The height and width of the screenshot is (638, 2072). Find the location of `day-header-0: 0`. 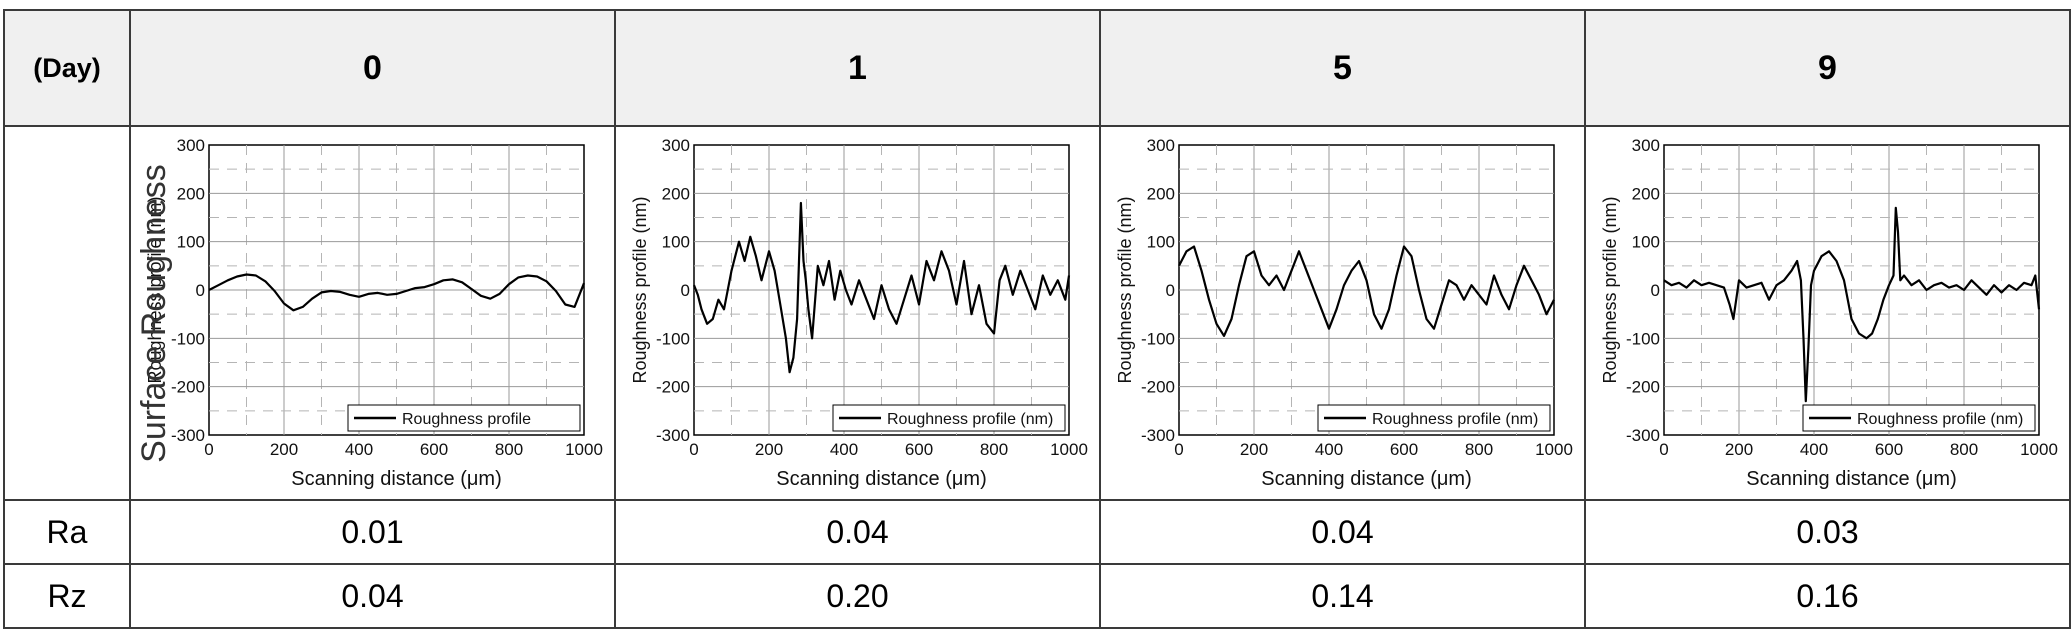

day-header-0: 0 is located at coordinates (372, 68).